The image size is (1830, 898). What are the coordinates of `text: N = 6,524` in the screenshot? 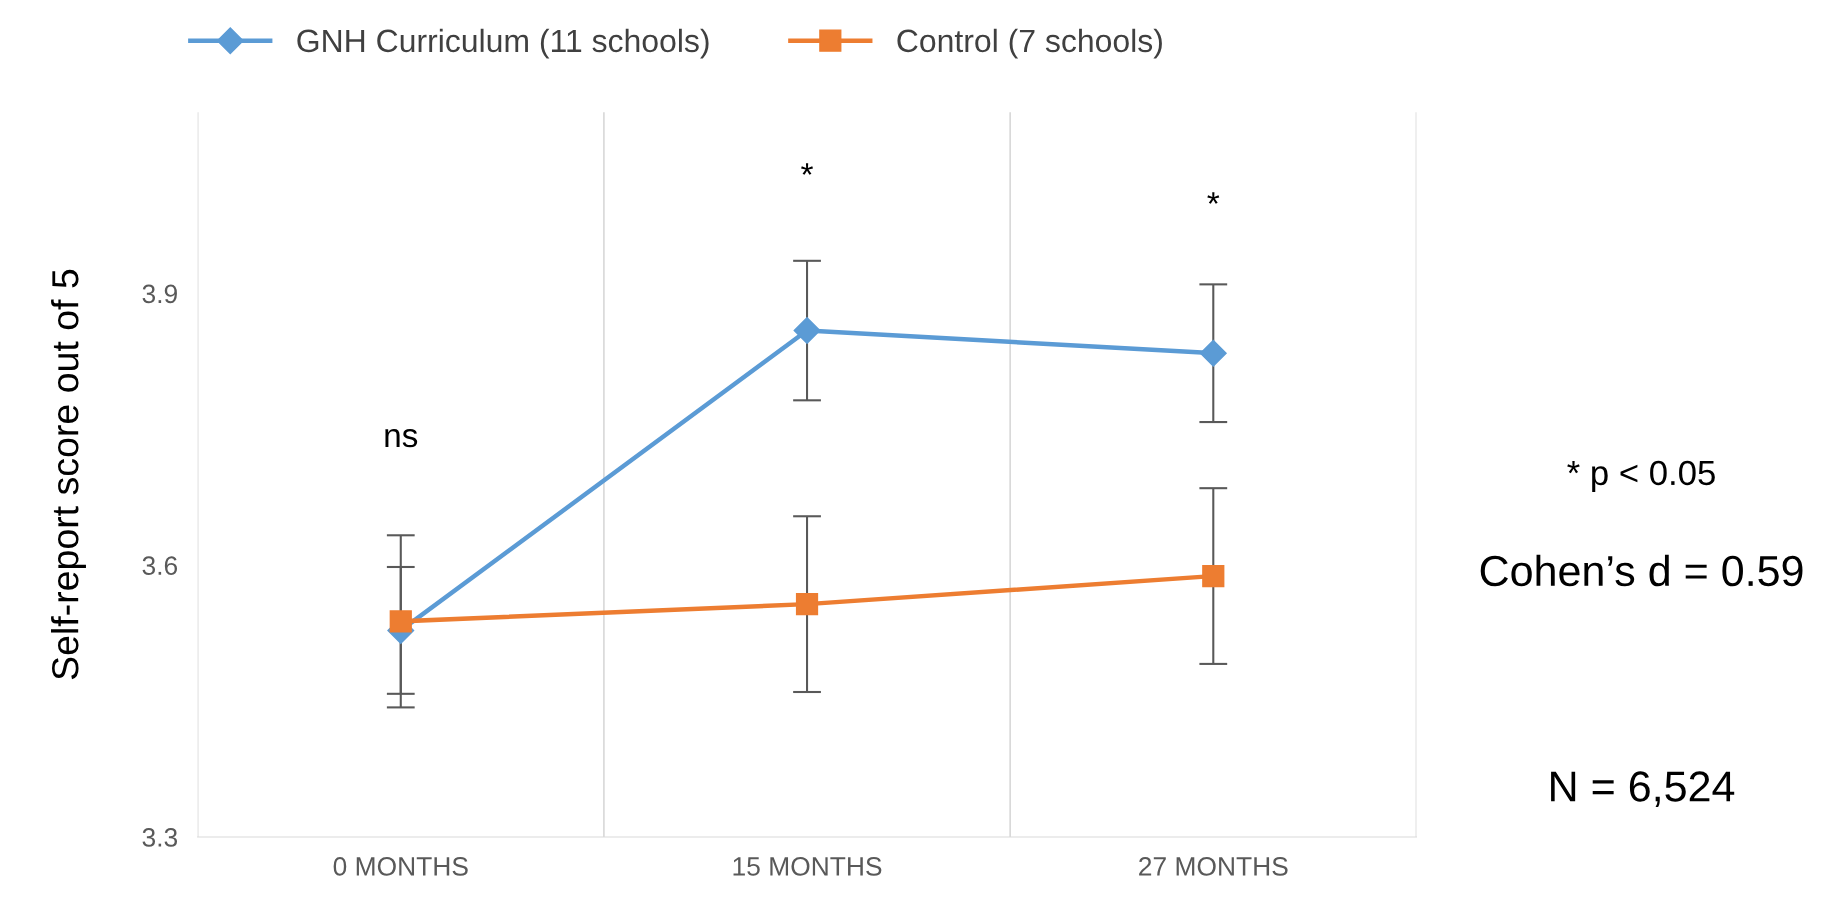 It's located at (1643, 789).